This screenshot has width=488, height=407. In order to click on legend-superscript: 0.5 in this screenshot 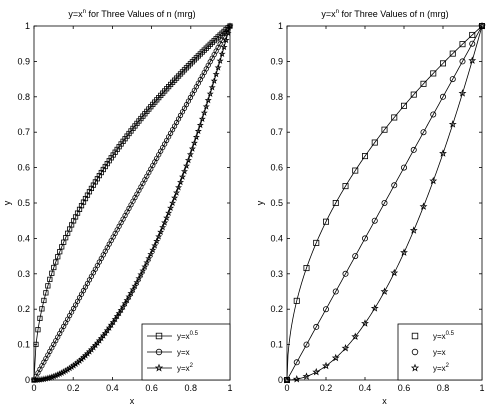, I will do `click(450, 334)`.